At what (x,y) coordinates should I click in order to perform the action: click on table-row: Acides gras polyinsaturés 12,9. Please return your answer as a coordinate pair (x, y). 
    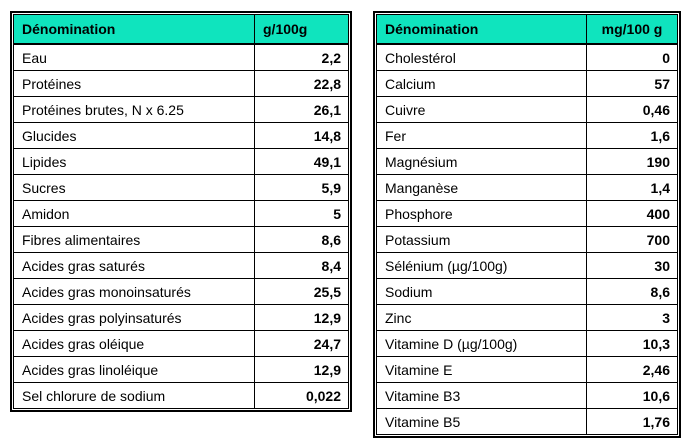
    Looking at the image, I should click on (181, 317).